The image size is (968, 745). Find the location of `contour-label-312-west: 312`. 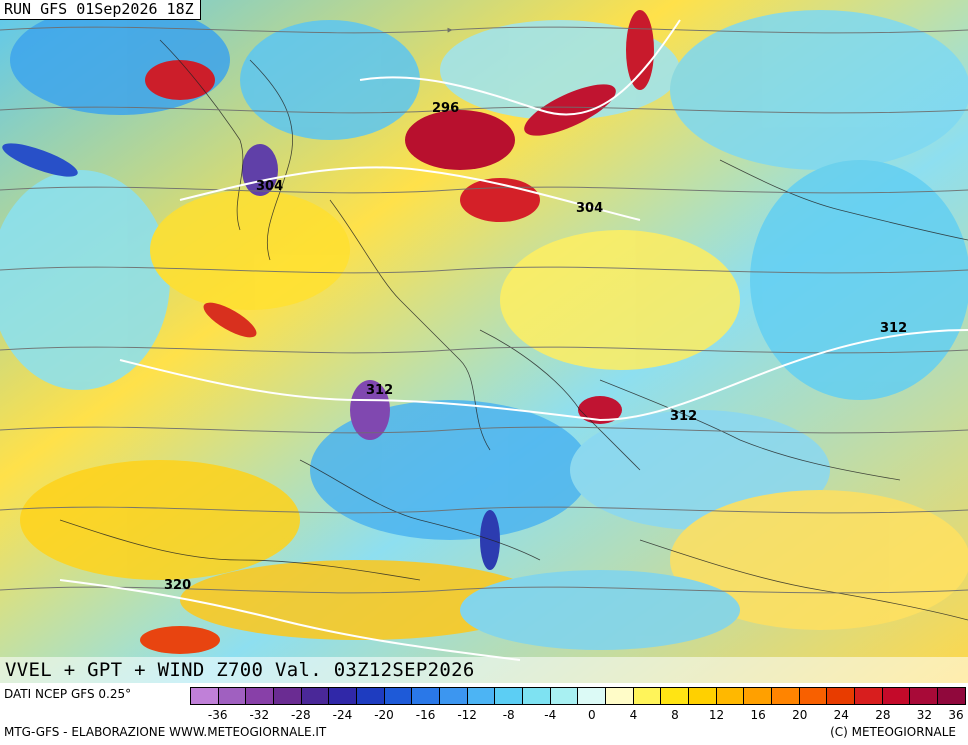

contour-label-312-west: 312 is located at coordinates (379, 390).